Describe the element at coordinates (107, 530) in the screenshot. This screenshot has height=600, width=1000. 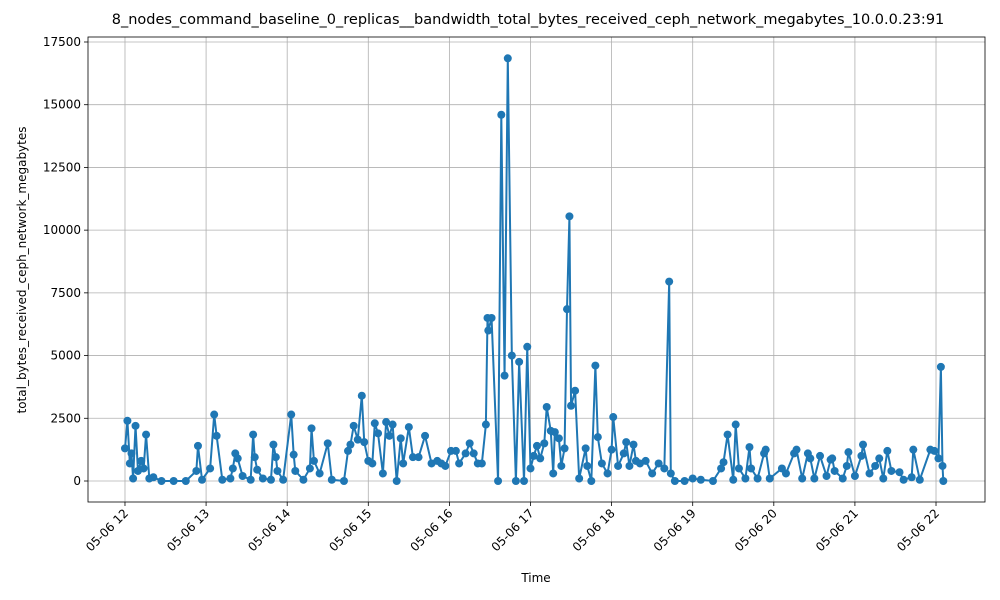
I see `x-tick-label: 05-06 12` at that location.